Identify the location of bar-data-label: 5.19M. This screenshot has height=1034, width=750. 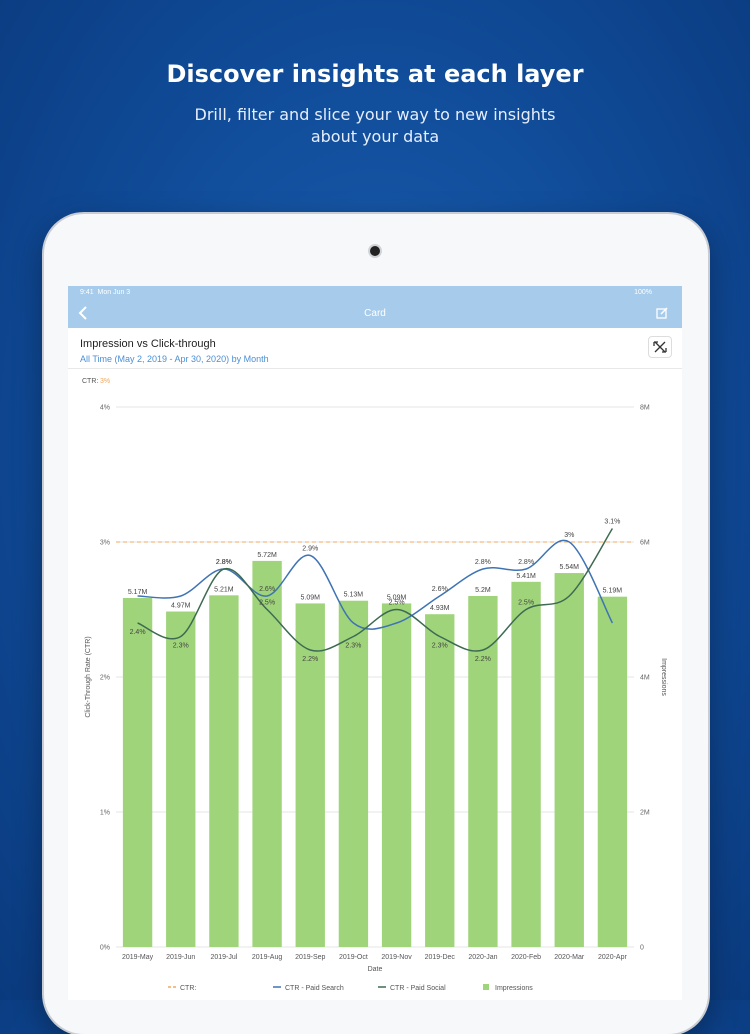
(613, 591).